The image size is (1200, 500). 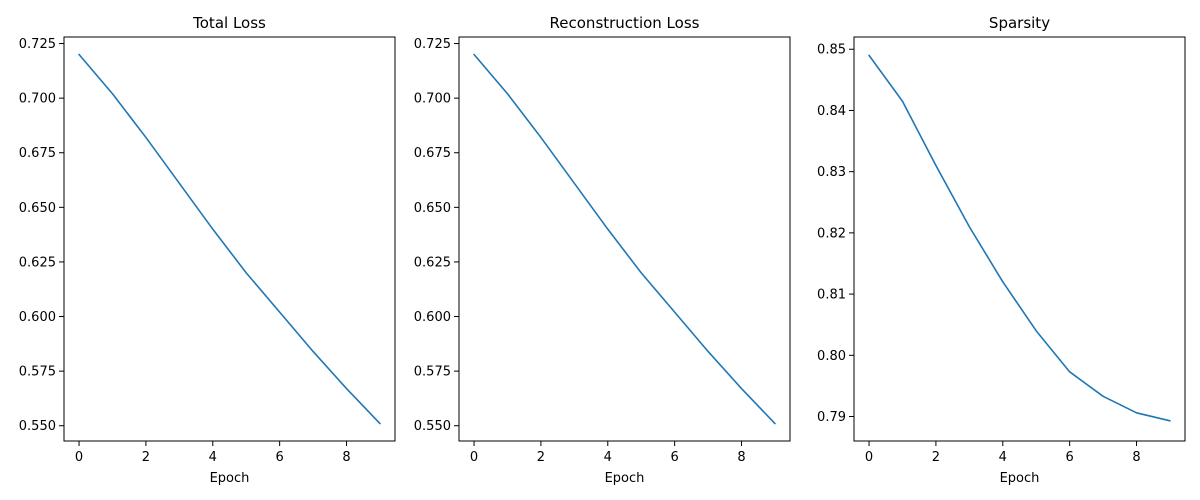 I want to click on y-tick-label: 0.79, so click(x=831, y=417).